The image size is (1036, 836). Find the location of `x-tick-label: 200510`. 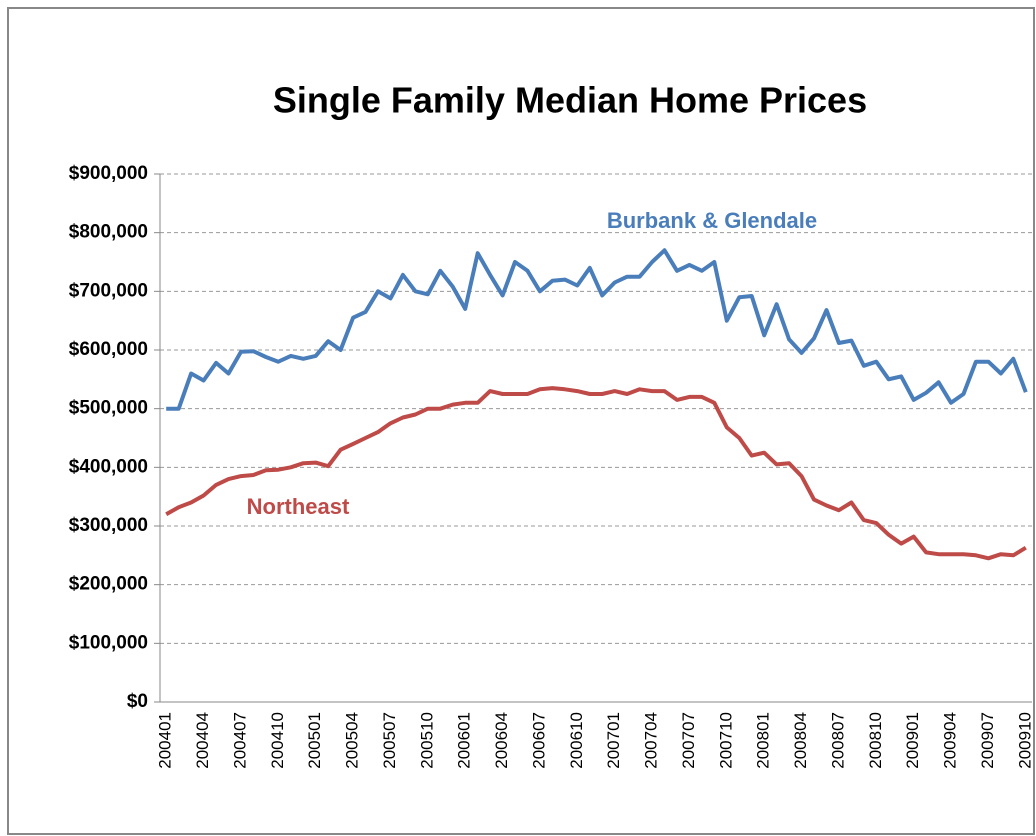

x-tick-label: 200510 is located at coordinates (426, 740).